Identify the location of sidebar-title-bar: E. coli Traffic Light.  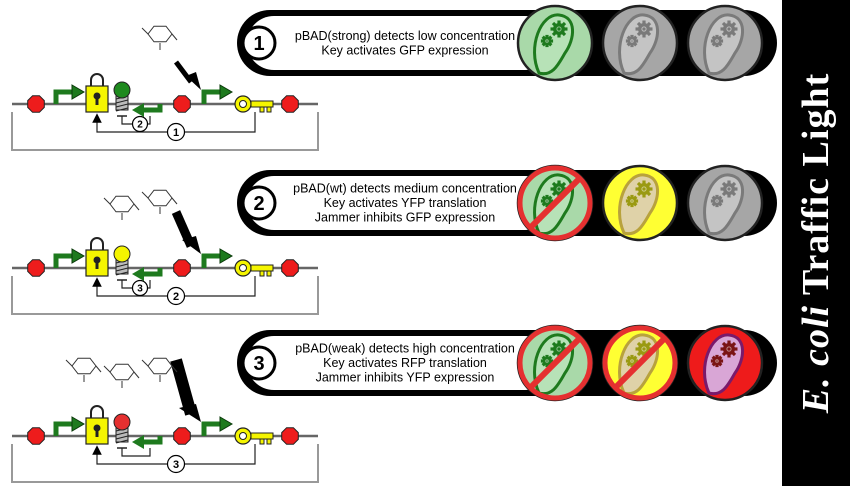
(816, 243).